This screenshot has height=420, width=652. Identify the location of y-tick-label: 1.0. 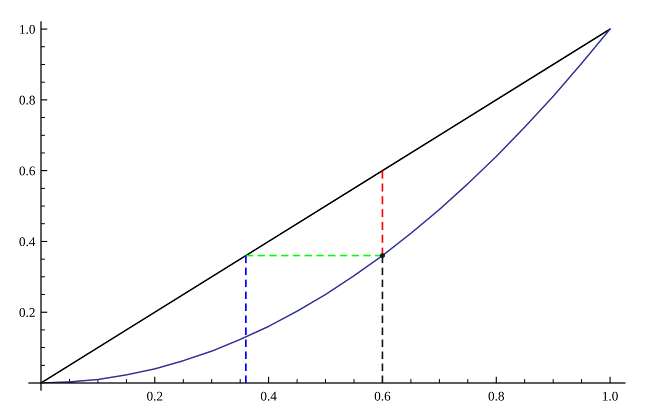
(27, 29).